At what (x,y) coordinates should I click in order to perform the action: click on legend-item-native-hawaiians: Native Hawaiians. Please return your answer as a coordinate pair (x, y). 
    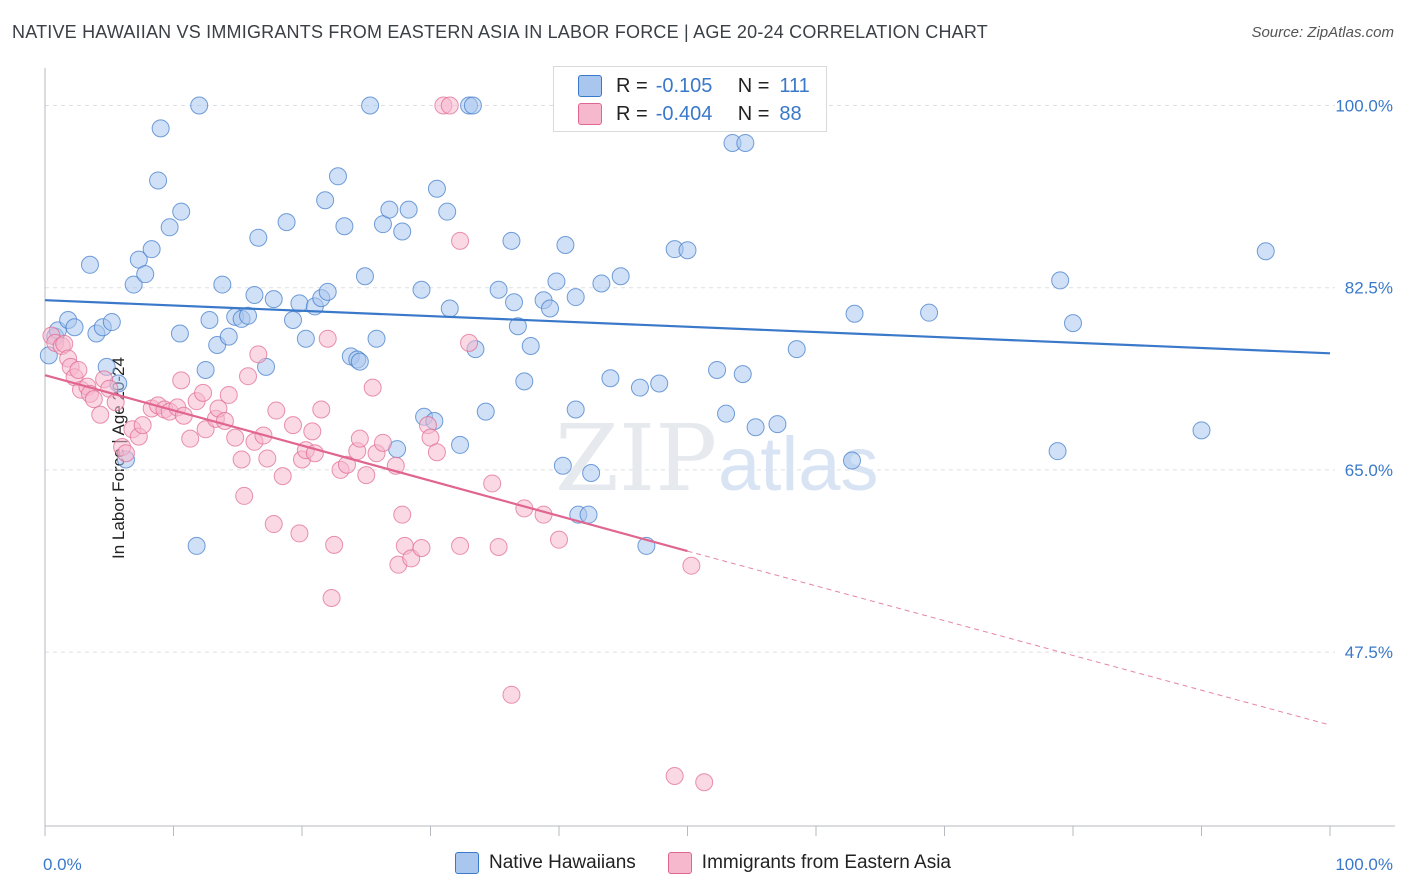
    Looking at the image, I should click on (545, 863).